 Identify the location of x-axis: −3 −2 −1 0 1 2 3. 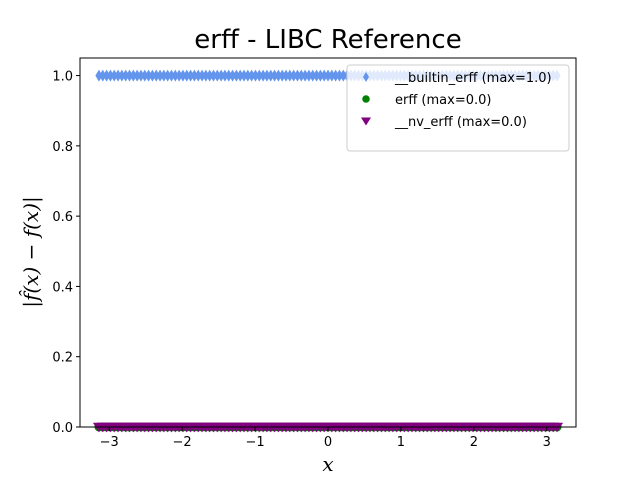
(325, 438).